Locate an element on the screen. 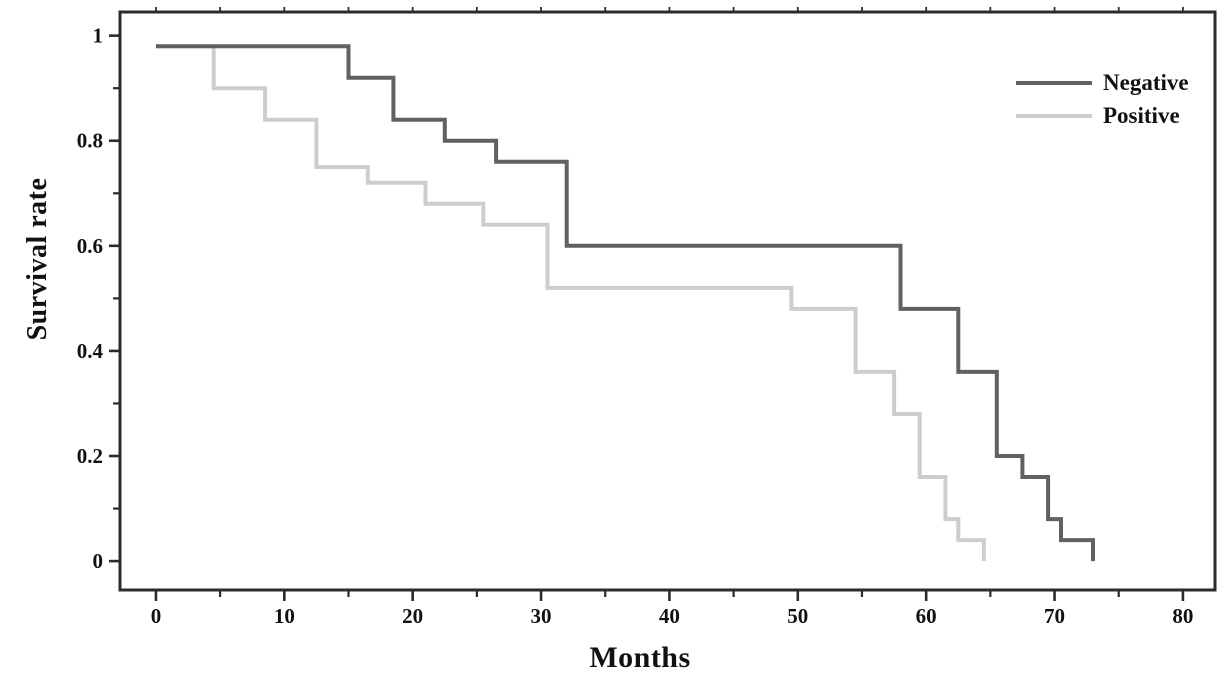  x-tick-label: 40 is located at coordinates (669, 616).